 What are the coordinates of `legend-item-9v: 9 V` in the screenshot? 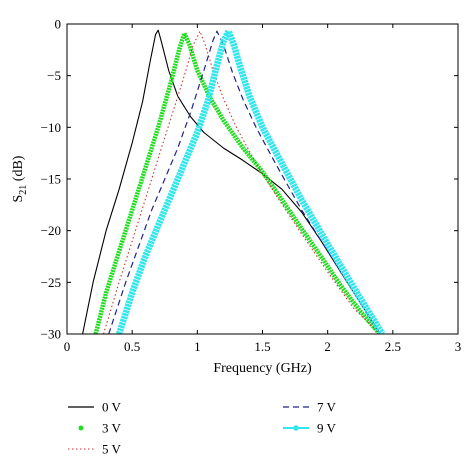 It's located at (310, 428).